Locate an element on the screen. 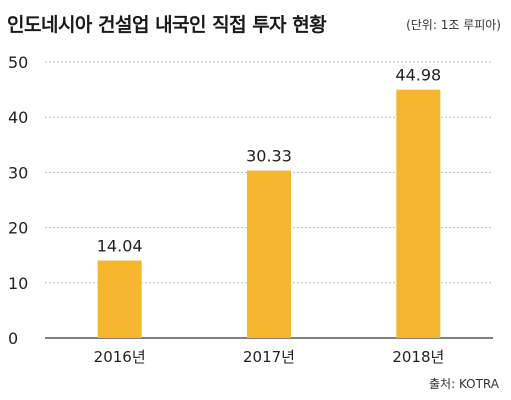  y-tick-label: 0 is located at coordinates (13, 338).